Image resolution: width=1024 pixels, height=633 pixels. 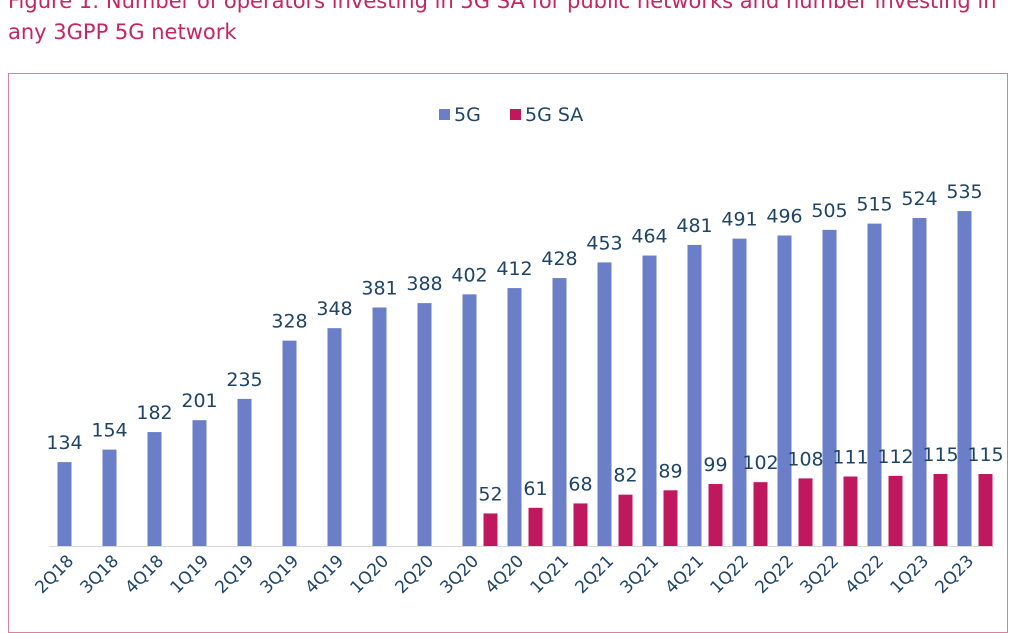 What do you see at coordinates (549, 574) in the screenshot?
I see `x-tick-label-1q21: 1Q21` at bounding box center [549, 574].